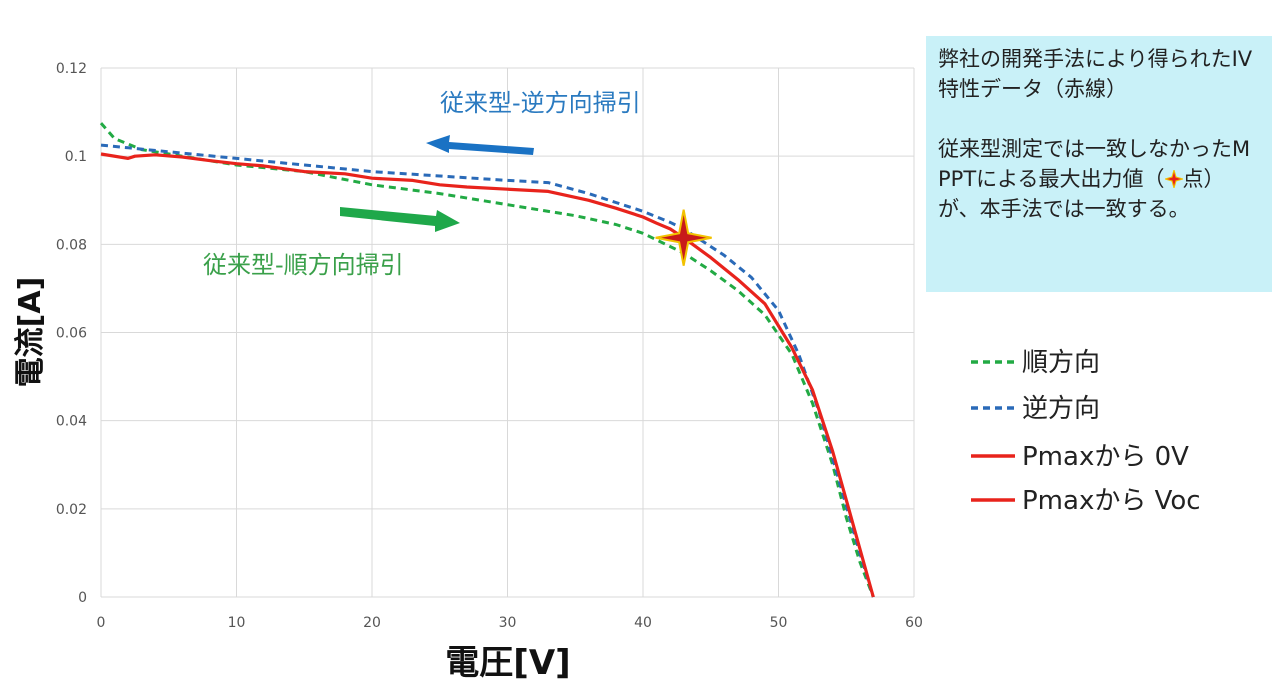 This screenshot has width=1280, height=694. What do you see at coordinates (1095, 74) in the screenshot?
I see `note-paragraph-1: 弊社の開発手法により得られたIV特性データ（赤線）` at bounding box center [1095, 74].